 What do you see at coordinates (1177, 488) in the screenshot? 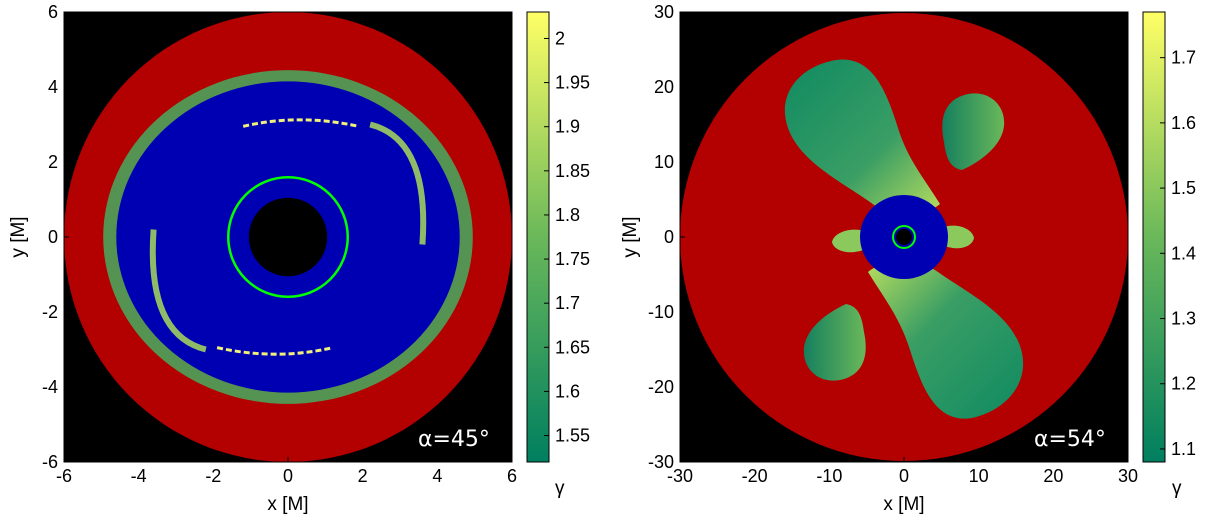
I see `colorbar-label-2: γ` at bounding box center [1177, 488].